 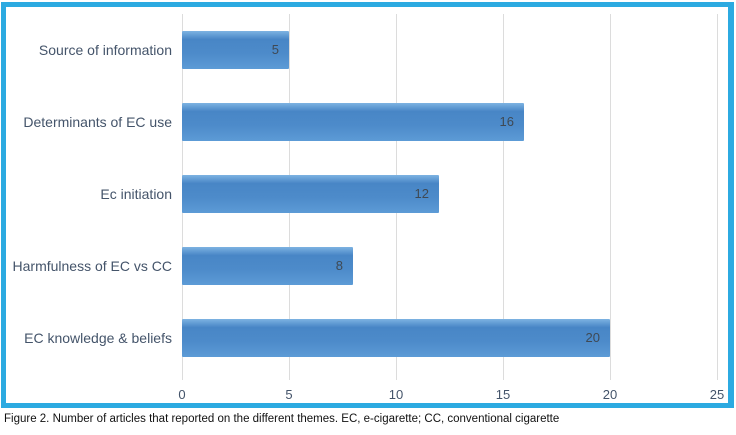 What do you see at coordinates (310, 194) in the screenshot?
I see `bar-ec-initiation` at bounding box center [310, 194].